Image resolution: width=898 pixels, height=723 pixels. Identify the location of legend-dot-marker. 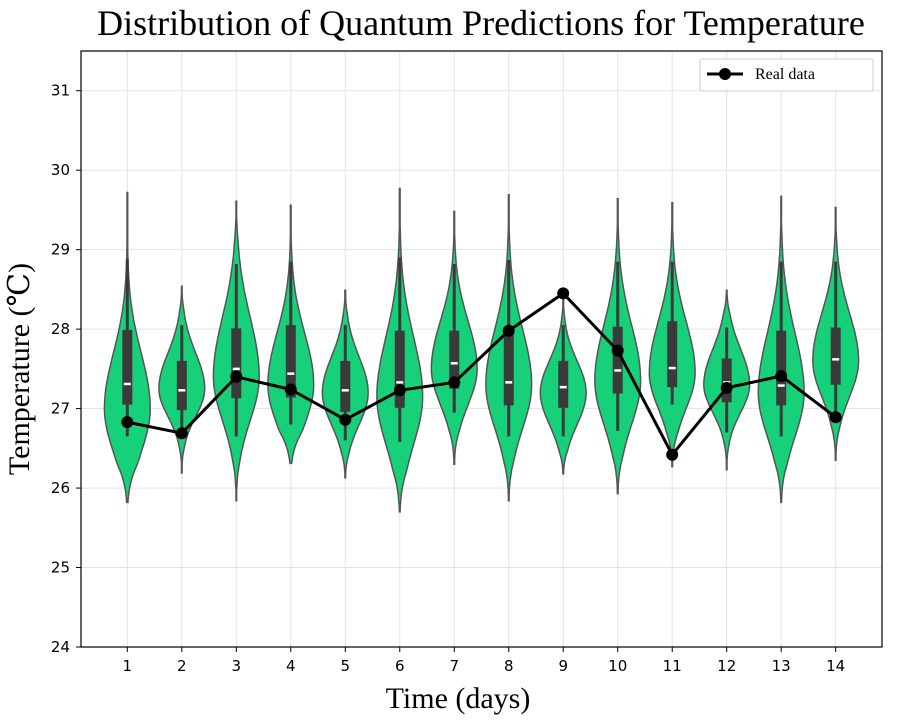
(725, 74).